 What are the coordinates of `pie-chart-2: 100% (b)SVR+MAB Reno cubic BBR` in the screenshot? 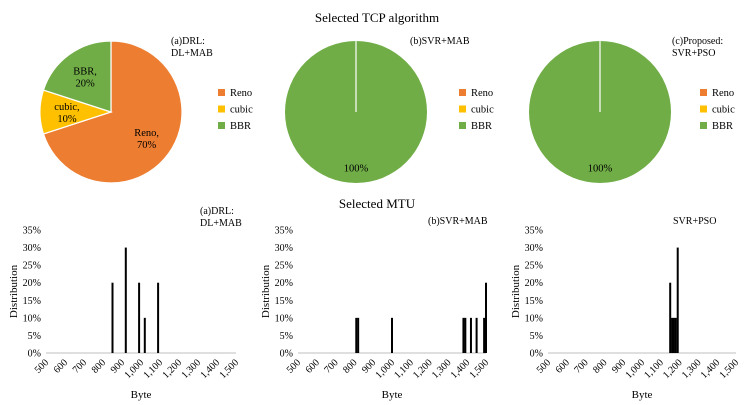 It's located at (389, 109).